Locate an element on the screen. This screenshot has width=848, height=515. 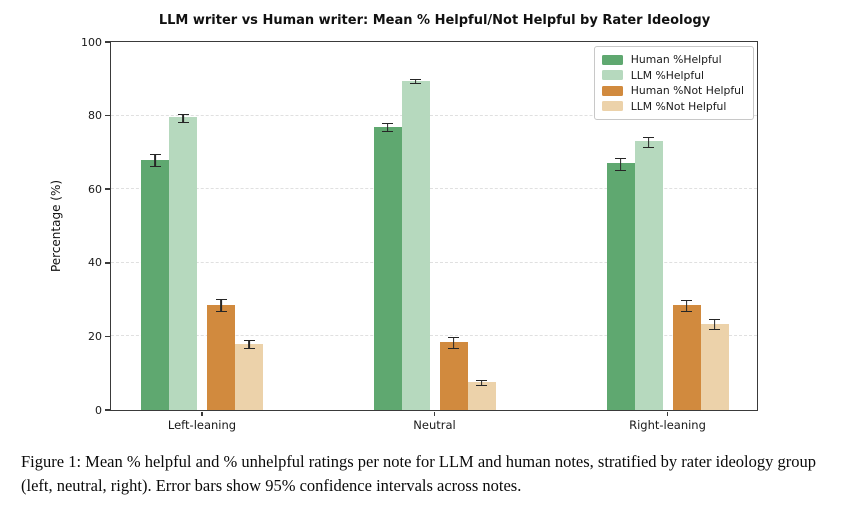
y-tick-label: 60 is located at coordinates (95, 189).